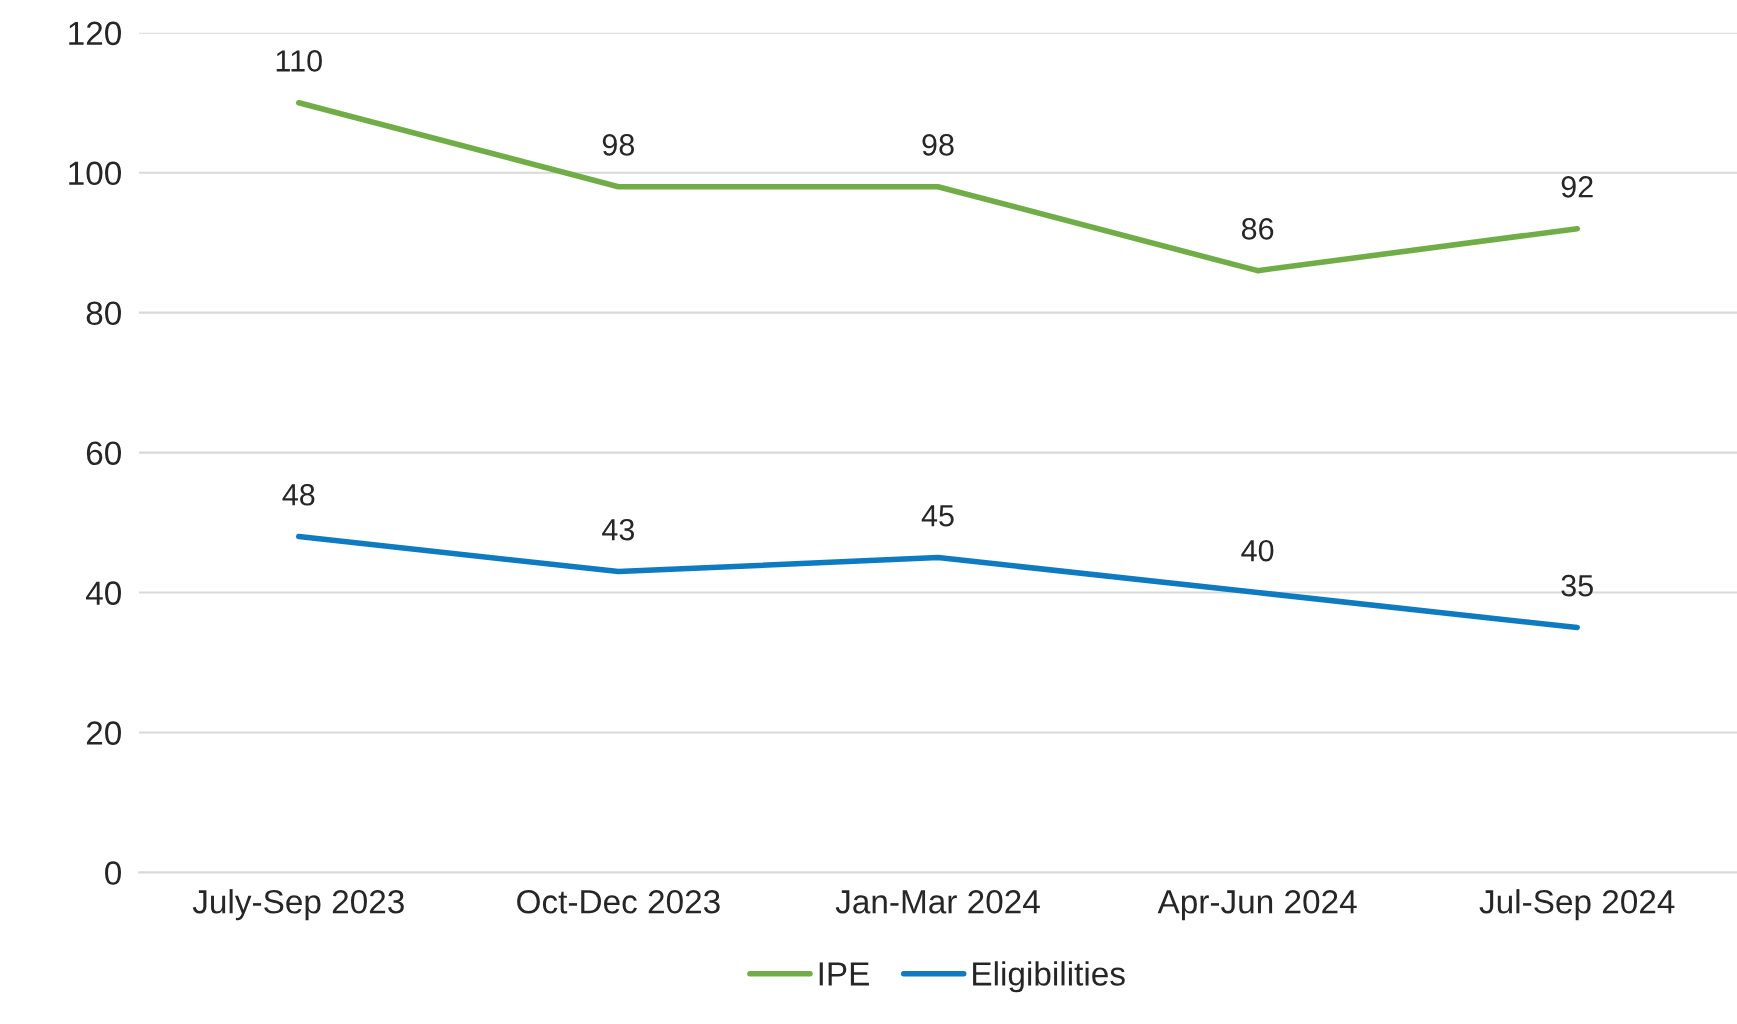  Describe the element at coordinates (1257, 905) in the screenshot. I see `x-tick-label: Apr-Jun 2024` at that location.